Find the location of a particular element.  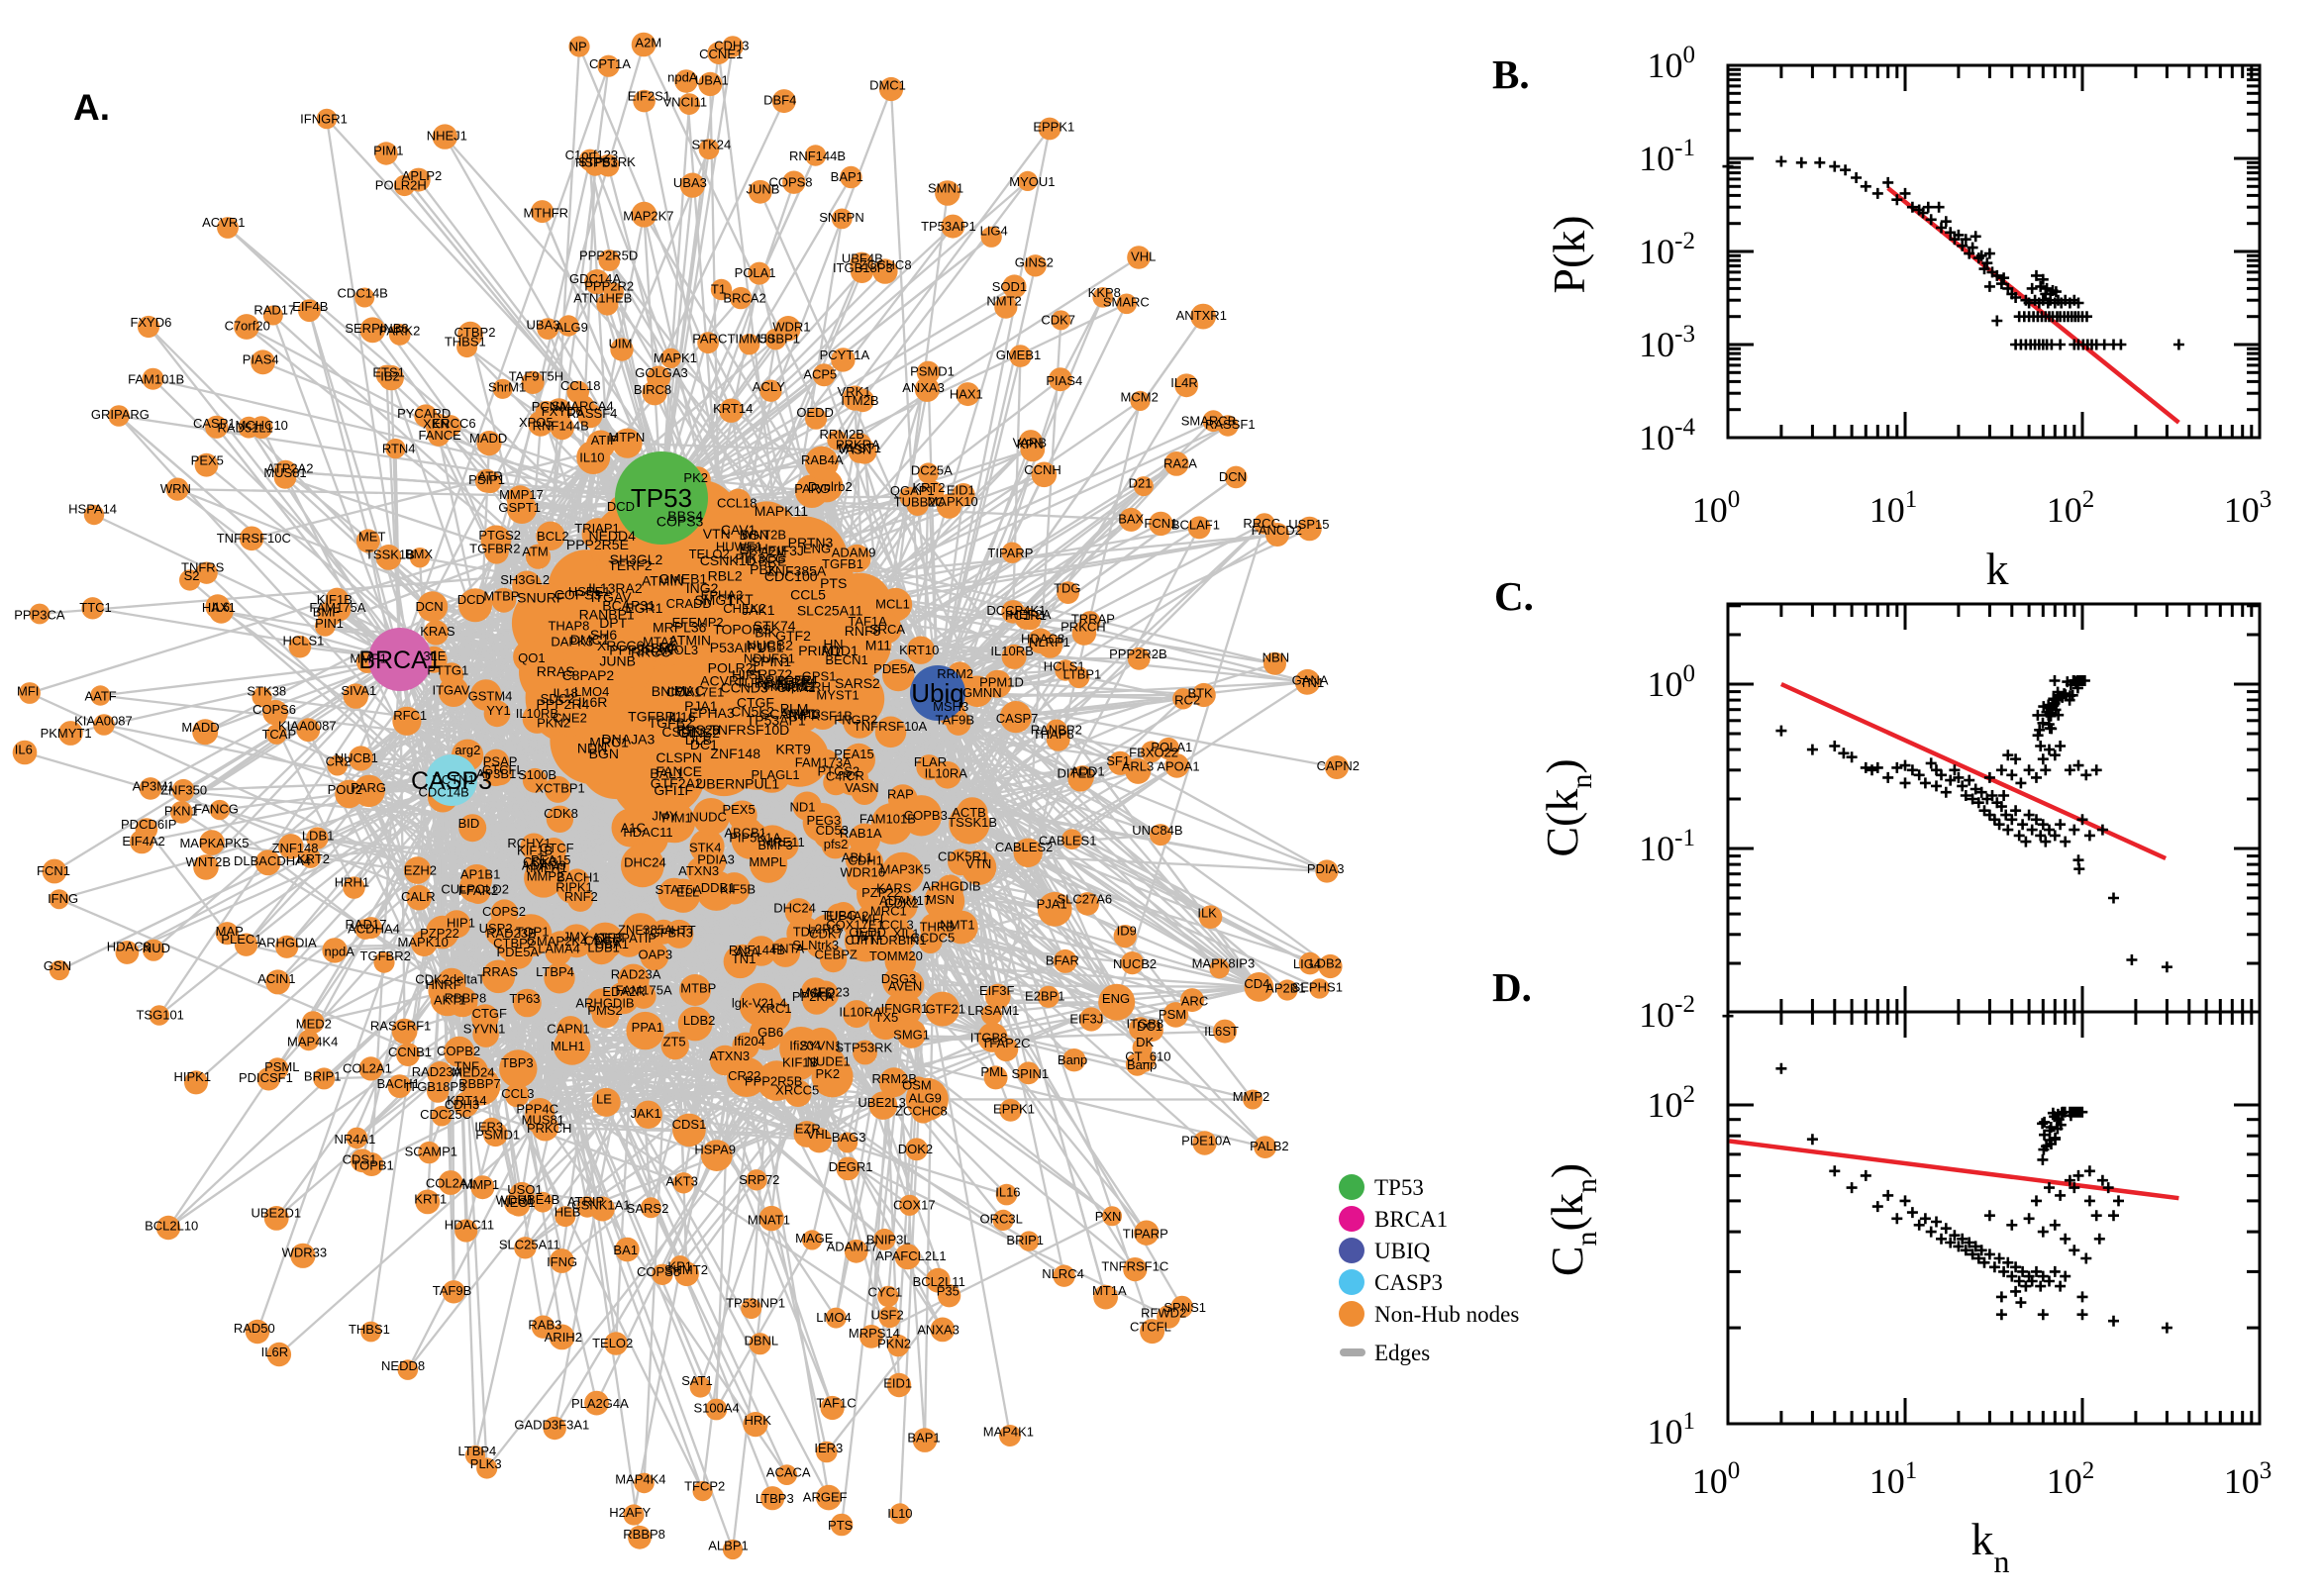

svg-text: MFI is located at coordinates (28, 691).